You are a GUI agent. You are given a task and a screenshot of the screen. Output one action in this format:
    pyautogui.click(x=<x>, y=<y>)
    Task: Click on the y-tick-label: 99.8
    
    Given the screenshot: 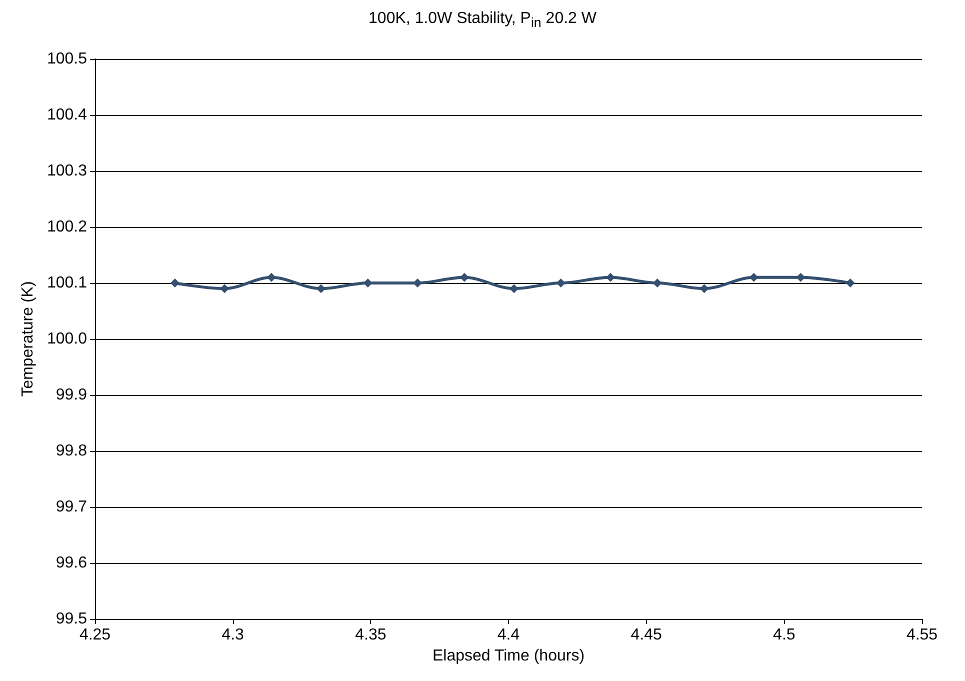 What is the action you would take?
    pyautogui.click(x=72, y=451)
    